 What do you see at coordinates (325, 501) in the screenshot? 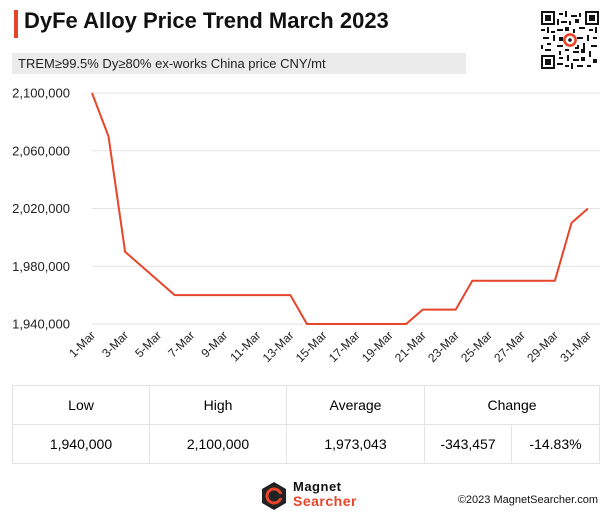
I see `logo-text-searcher: Searcher` at bounding box center [325, 501].